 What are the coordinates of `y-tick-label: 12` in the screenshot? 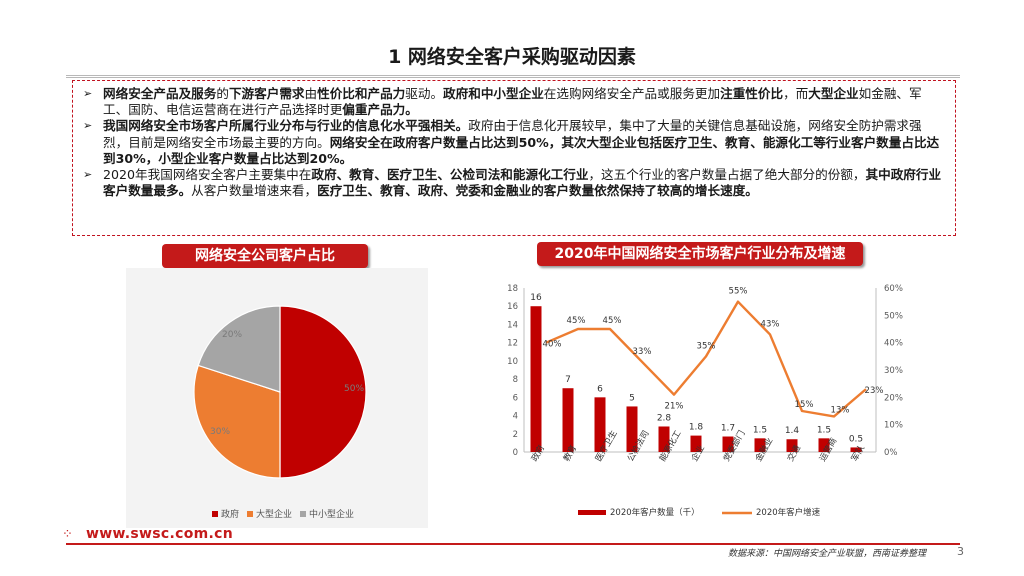 It's located at (512, 344).